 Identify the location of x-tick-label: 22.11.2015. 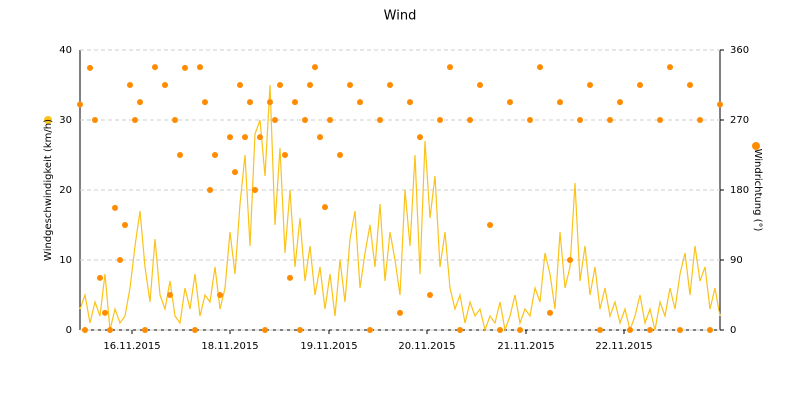
(623, 346).